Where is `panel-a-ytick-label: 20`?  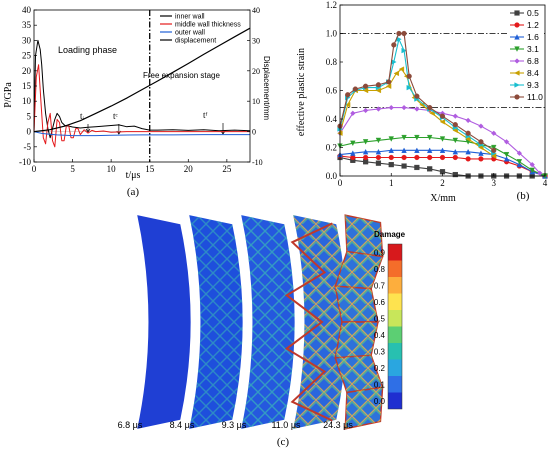
panel-a-ytick-label: 20 is located at coordinates (27, 71).